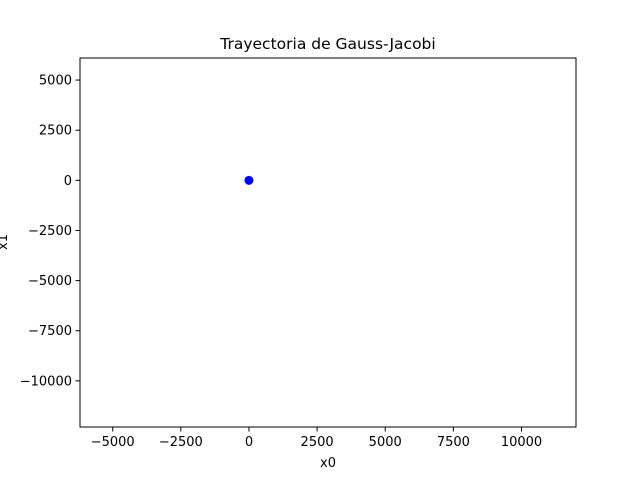  I want to click on x-tick-label: 10000, so click(521, 442).